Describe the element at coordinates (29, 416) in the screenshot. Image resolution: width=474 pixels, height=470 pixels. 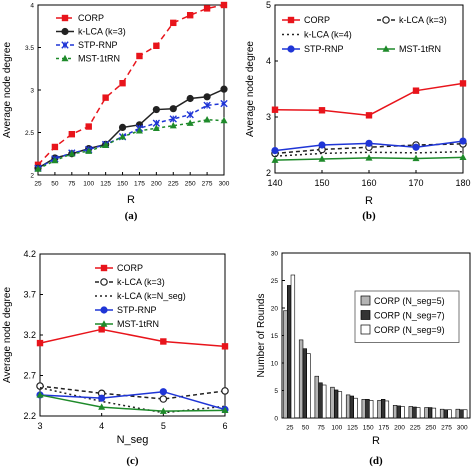
I see `y-tick-label: 2.2` at that location.